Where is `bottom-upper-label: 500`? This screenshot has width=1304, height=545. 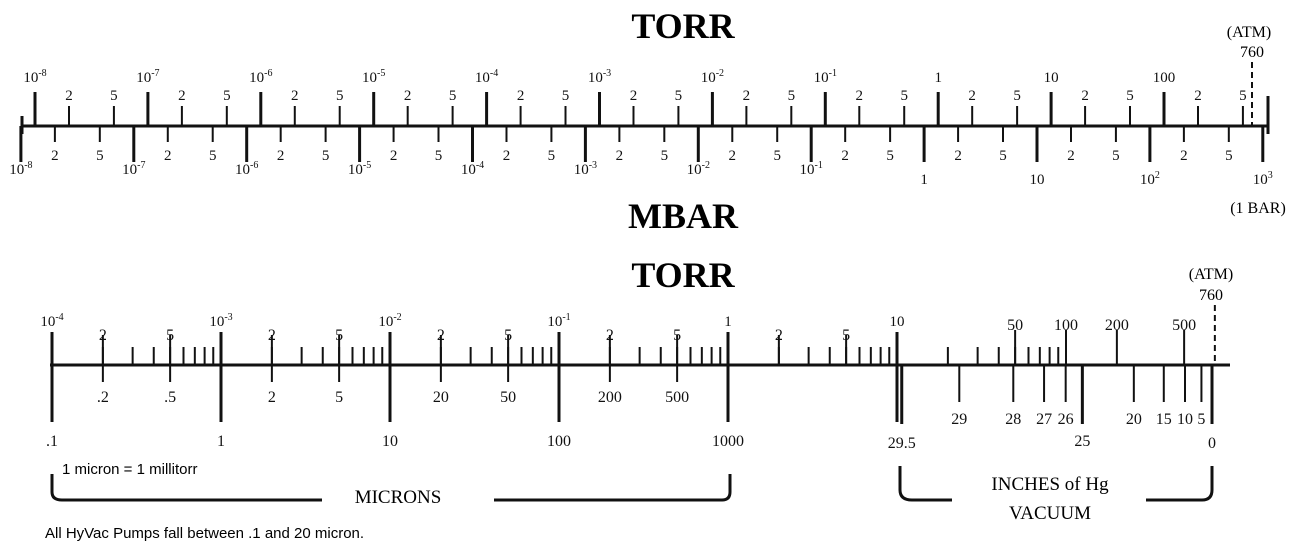
bottom-upper-label: 500 is located at coordinates (1184, 325).